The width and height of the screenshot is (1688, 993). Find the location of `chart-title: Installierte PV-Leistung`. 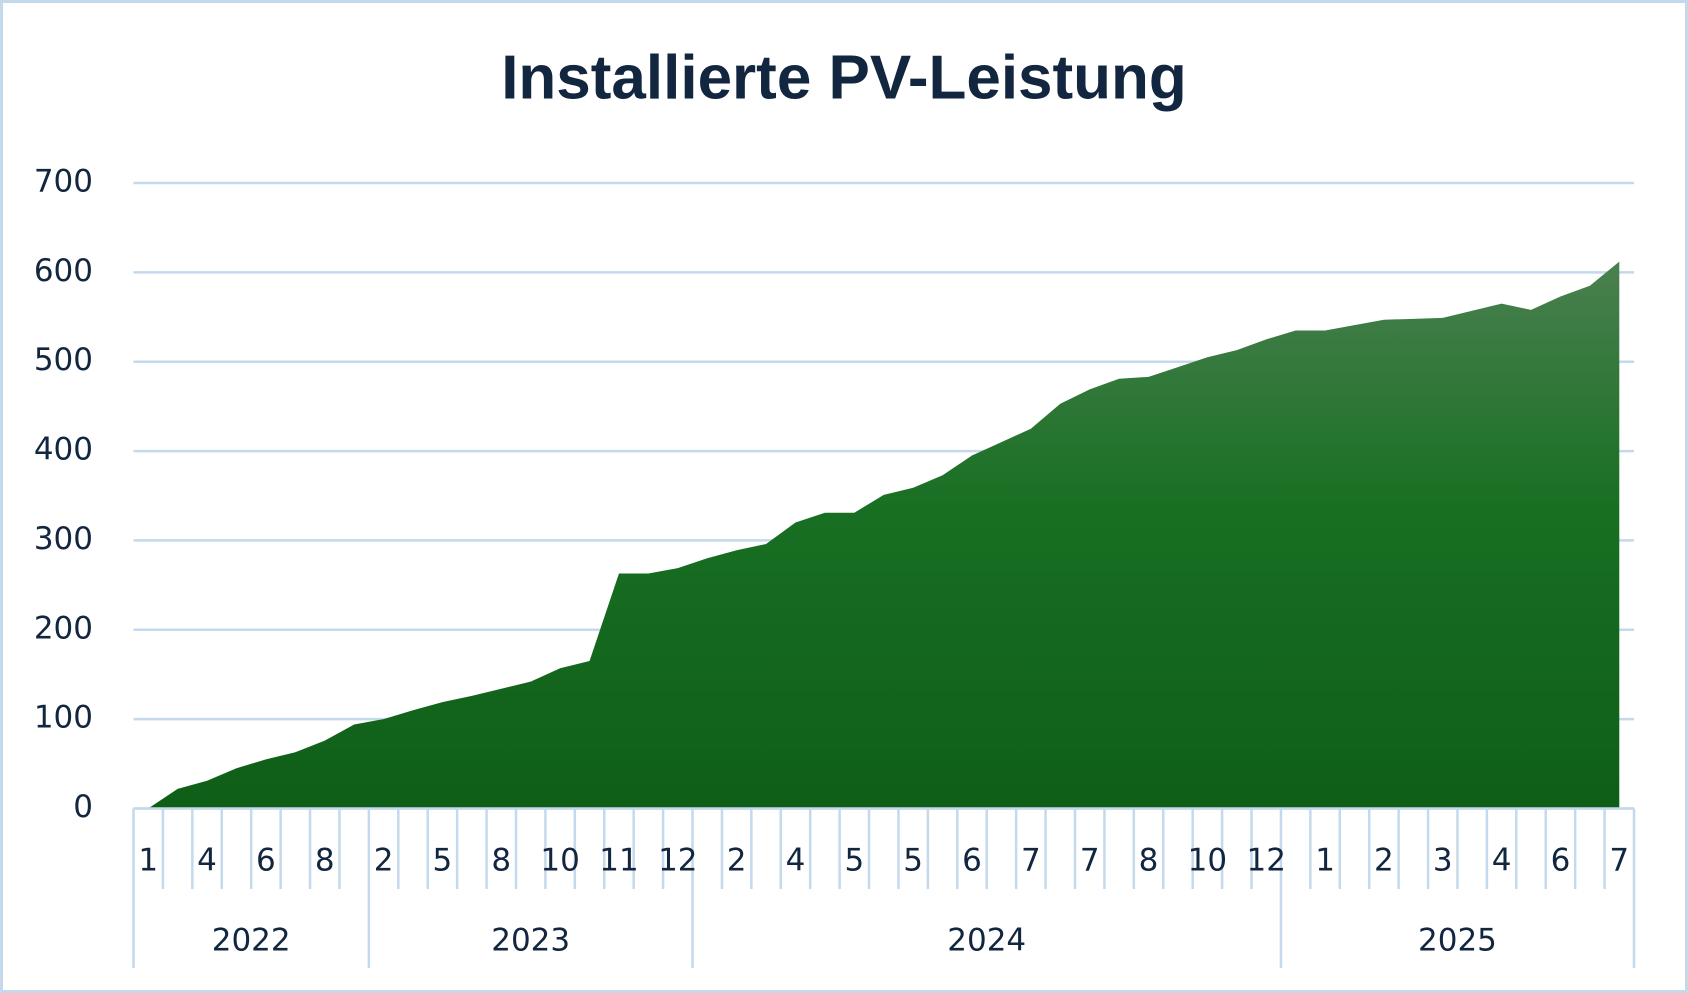

chart-title: Installierte PV-Leistung is located at coordinates (844, 77).